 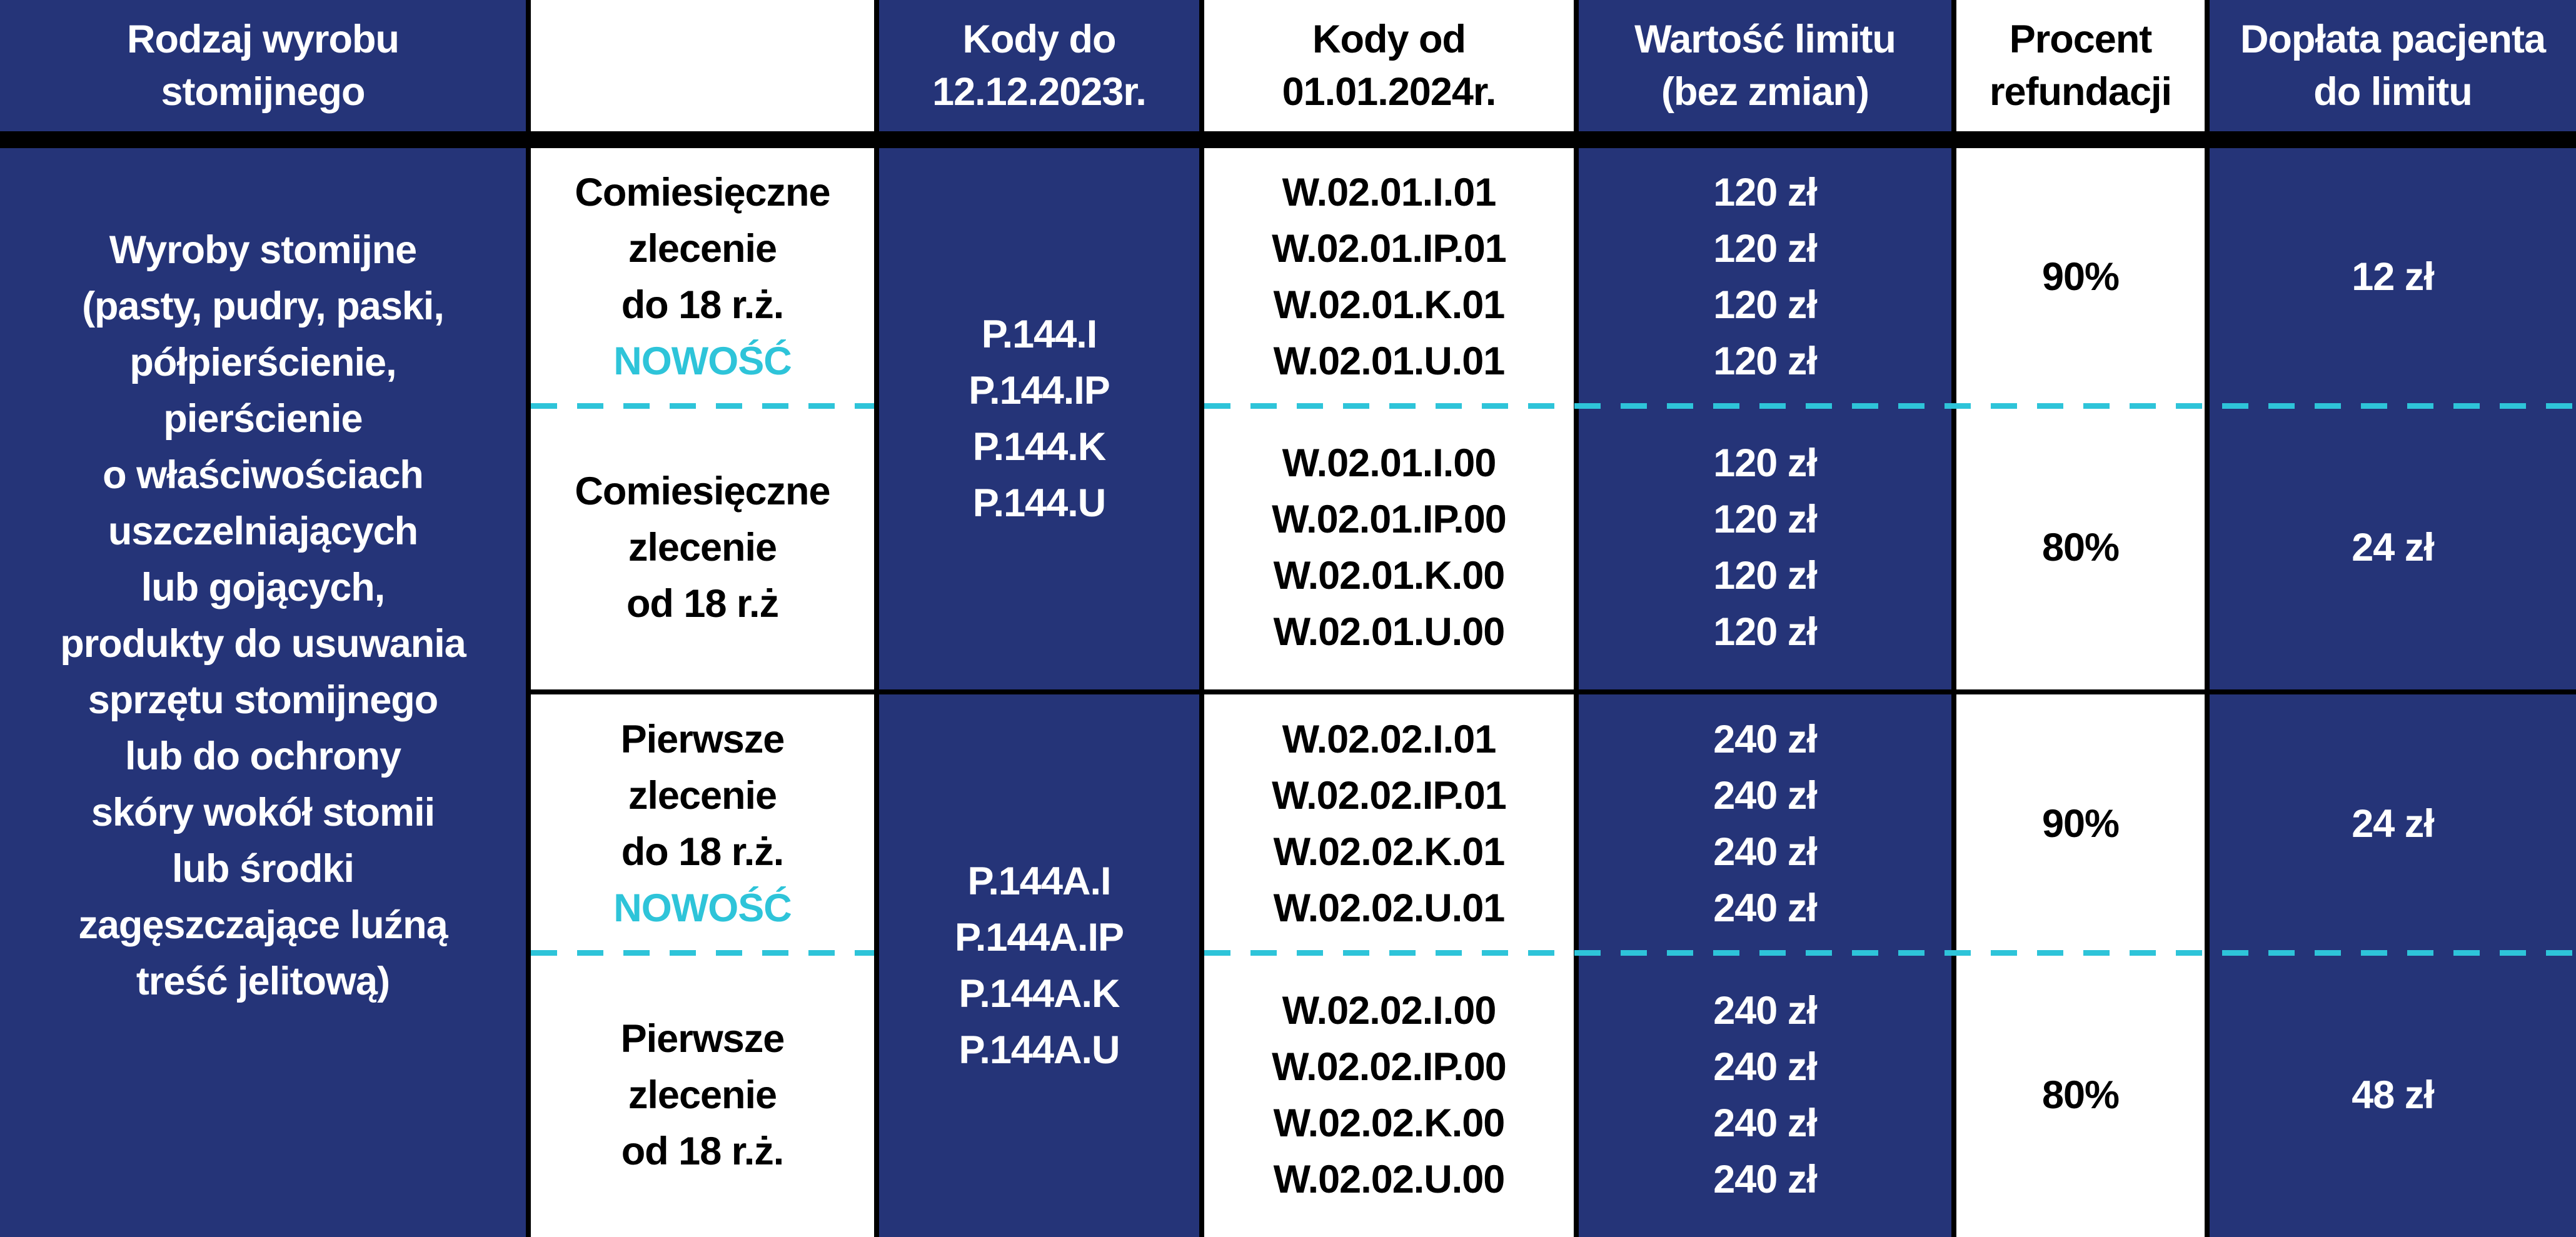 I want to click on refund-percent: 80%, so click(x=2080, y=547).